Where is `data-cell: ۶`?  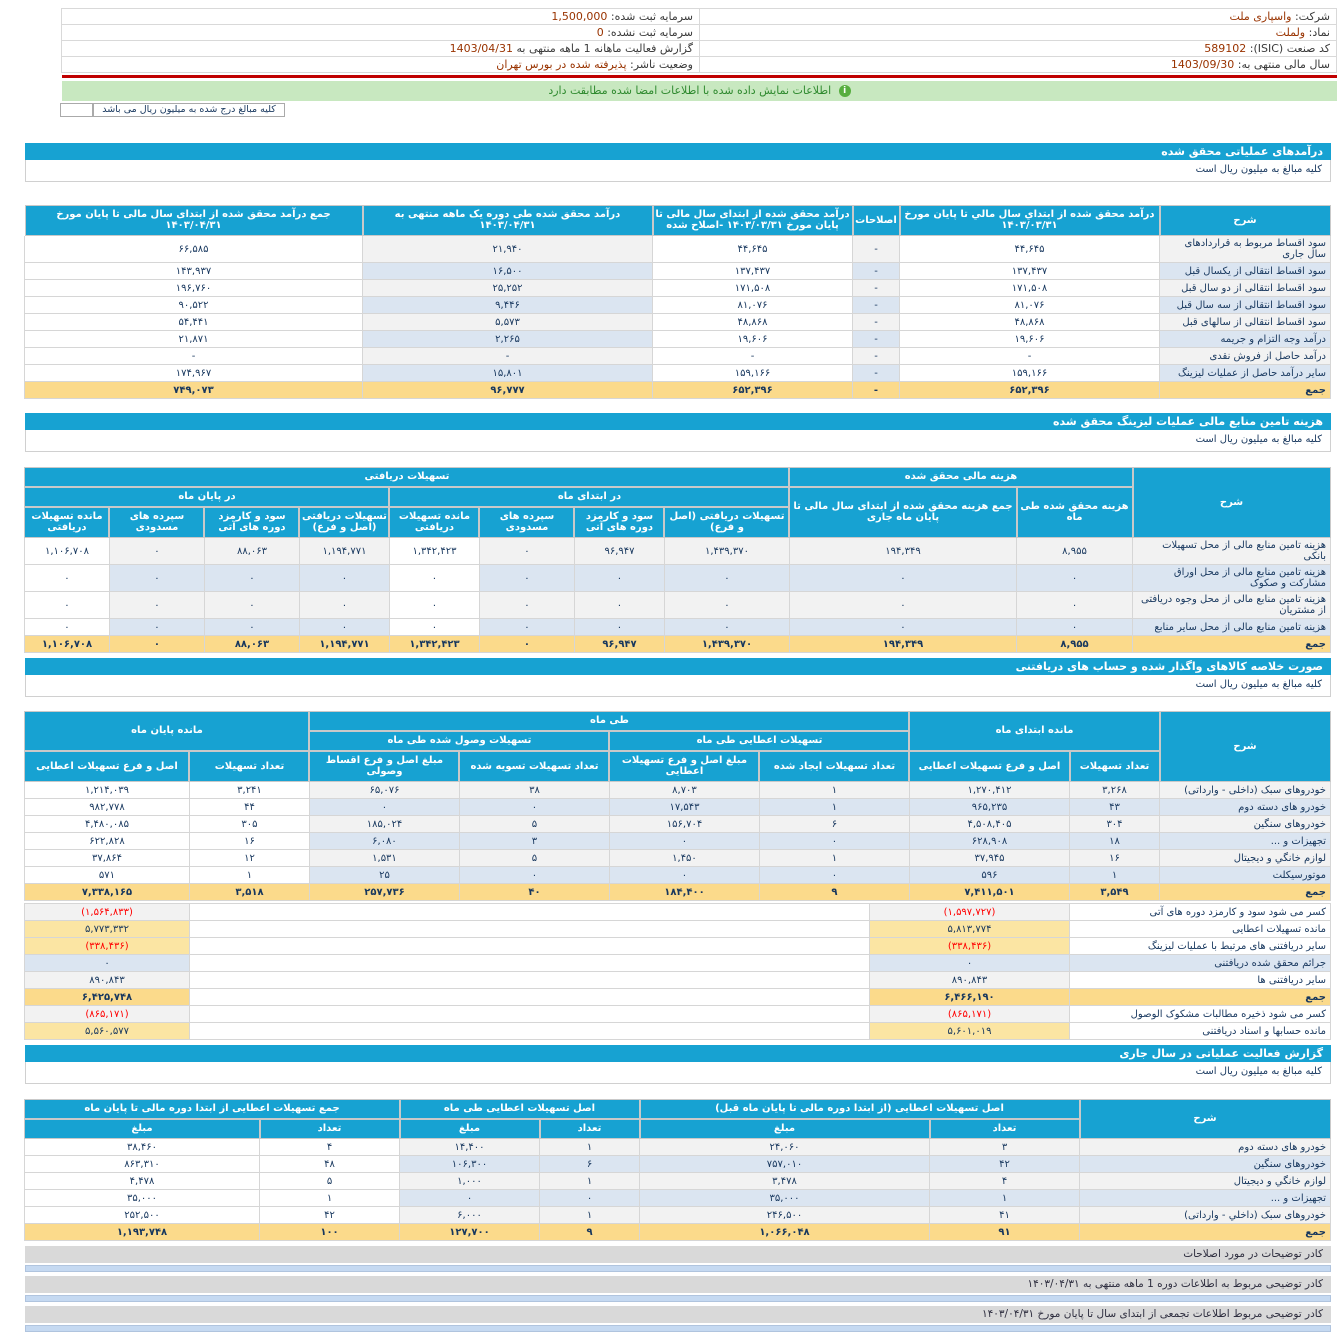 data-cell: ۶ is located at coordinates (834, 824).